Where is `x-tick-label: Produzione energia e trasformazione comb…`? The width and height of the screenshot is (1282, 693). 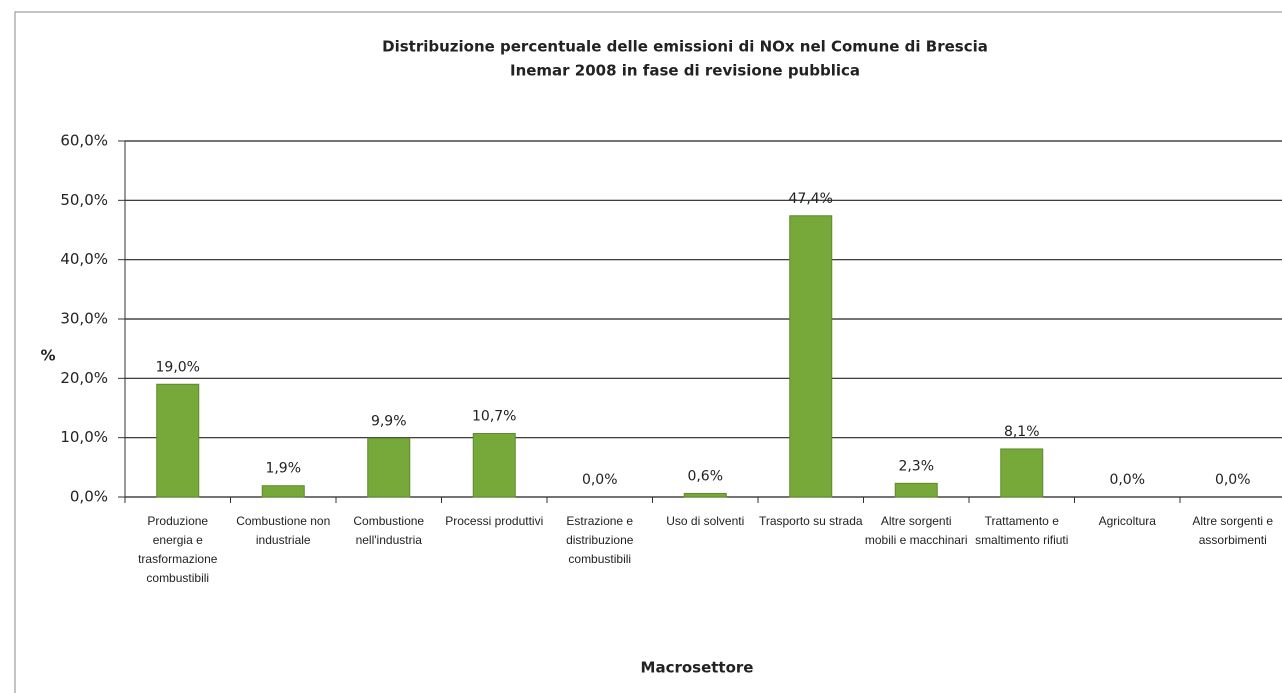
x-tick-label: Produzione energia e trasformazione comb… is located at coordinates (178, 549).